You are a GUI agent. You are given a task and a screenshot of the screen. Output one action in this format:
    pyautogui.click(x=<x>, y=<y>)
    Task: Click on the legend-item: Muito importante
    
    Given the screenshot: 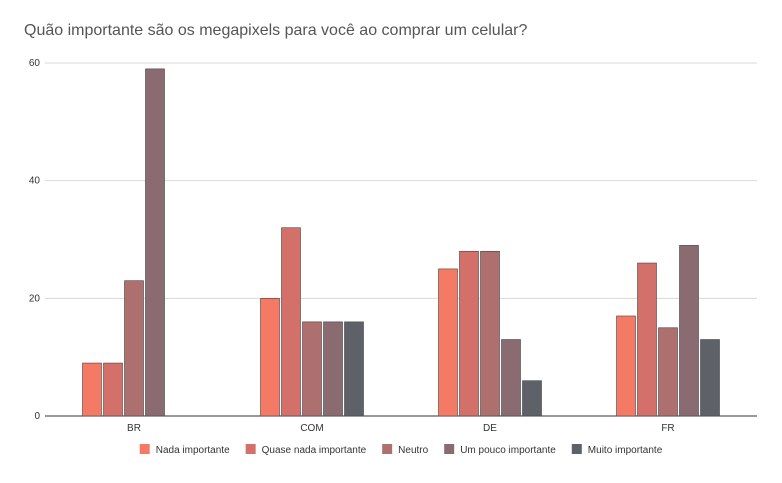 What is the action you would take?
    pyautogui.click(x=617, y=450)
    